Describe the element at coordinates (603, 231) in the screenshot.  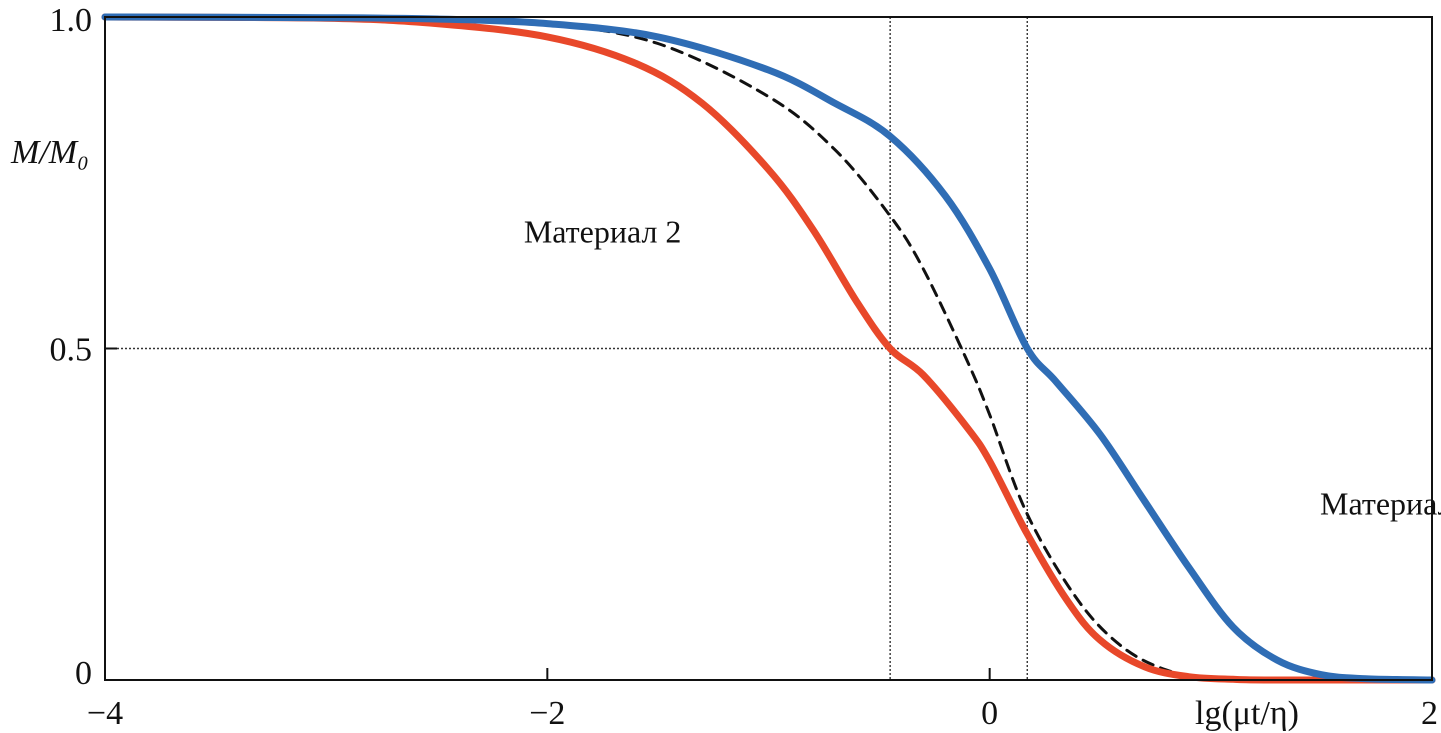
I see `annotation-label-0: Материал 2` at that location.